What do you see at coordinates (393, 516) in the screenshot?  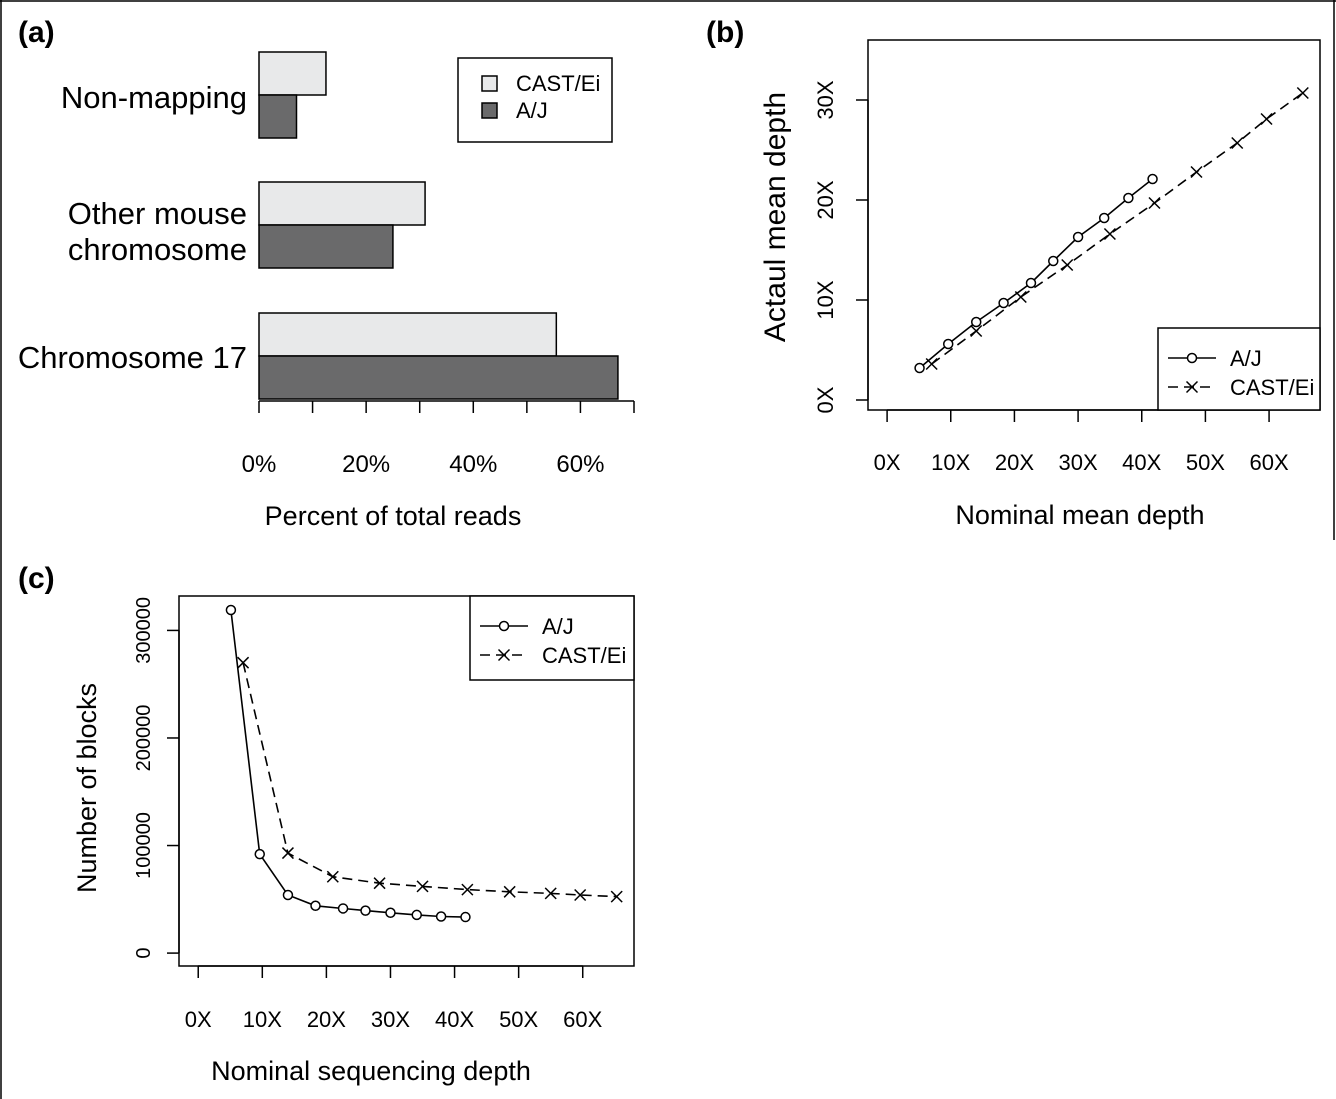 I see `panel-a-x-axis-title: Percent of total reads` at bounding box center [393, 516].